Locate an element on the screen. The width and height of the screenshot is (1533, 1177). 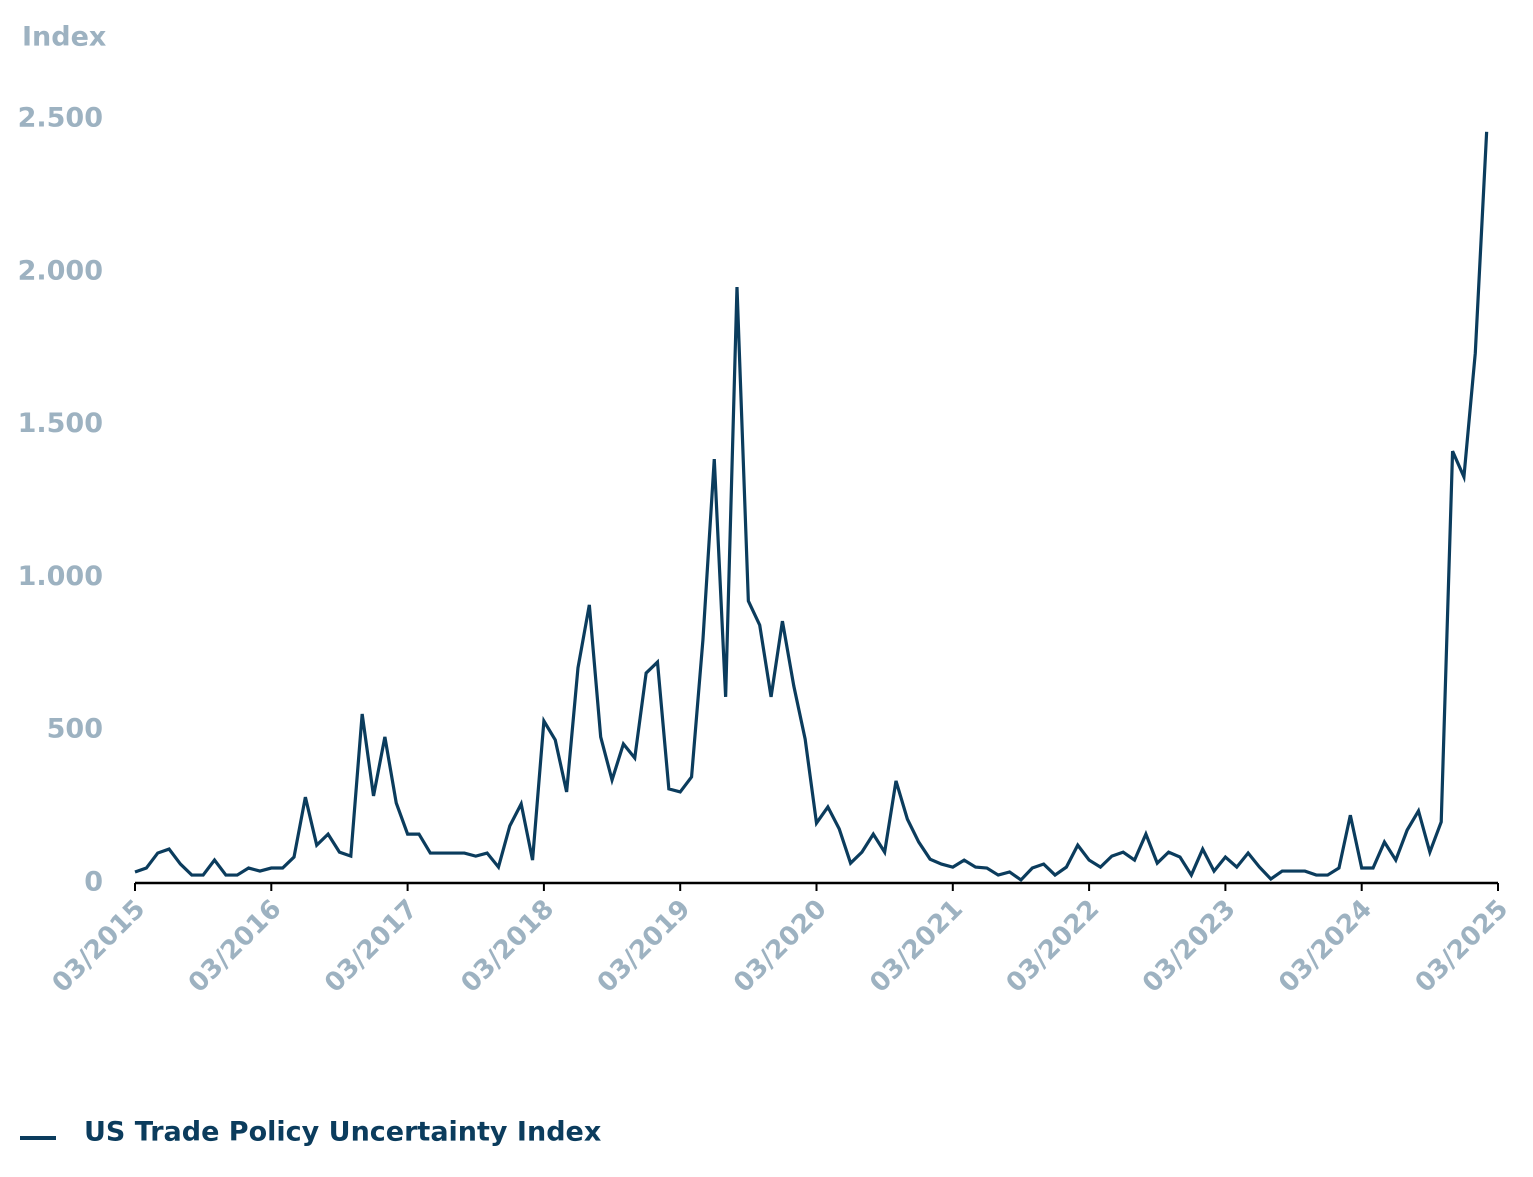
x-tick-label: 03/2016 is located at coordinates (235, 946).